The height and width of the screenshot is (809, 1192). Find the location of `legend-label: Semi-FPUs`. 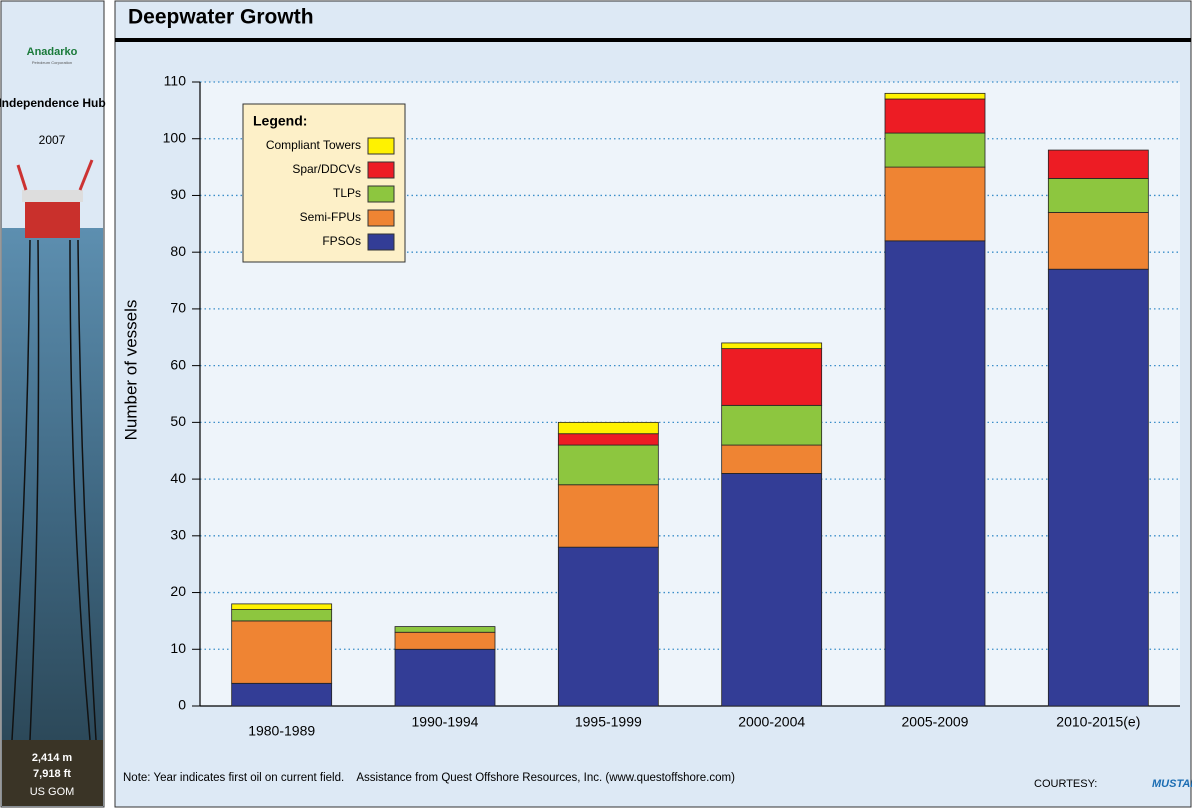

legend-label: Semi-FPUs is located at coordinates (330, 217).